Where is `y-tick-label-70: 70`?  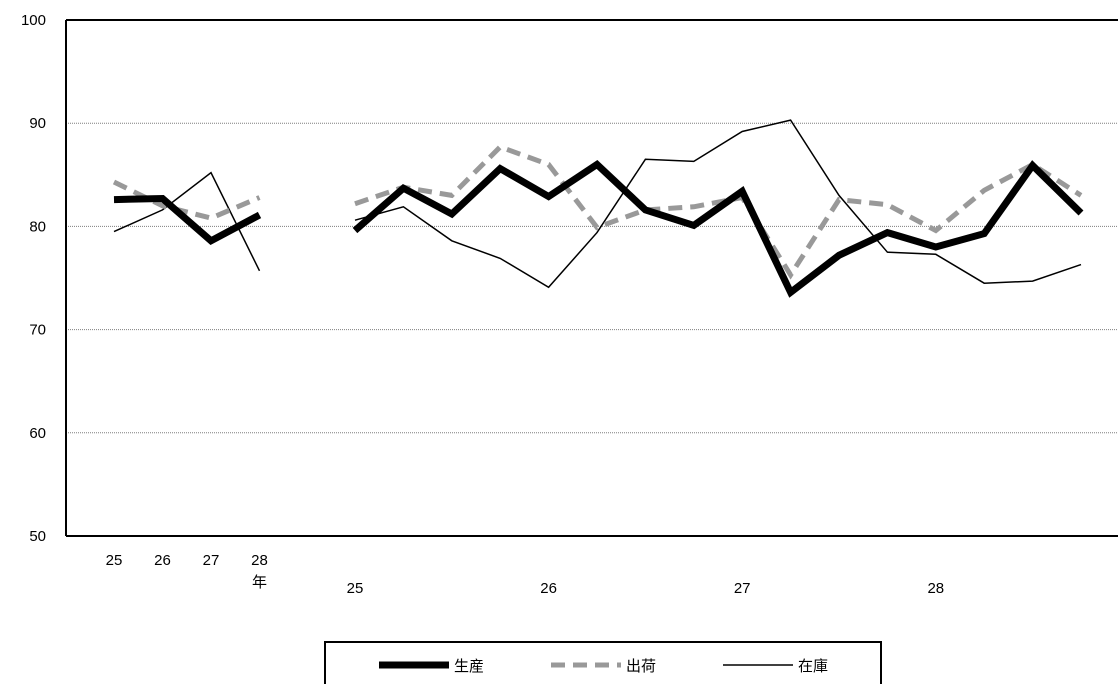 y-tick-label-70: 70 is located at coordinates (37, 330).